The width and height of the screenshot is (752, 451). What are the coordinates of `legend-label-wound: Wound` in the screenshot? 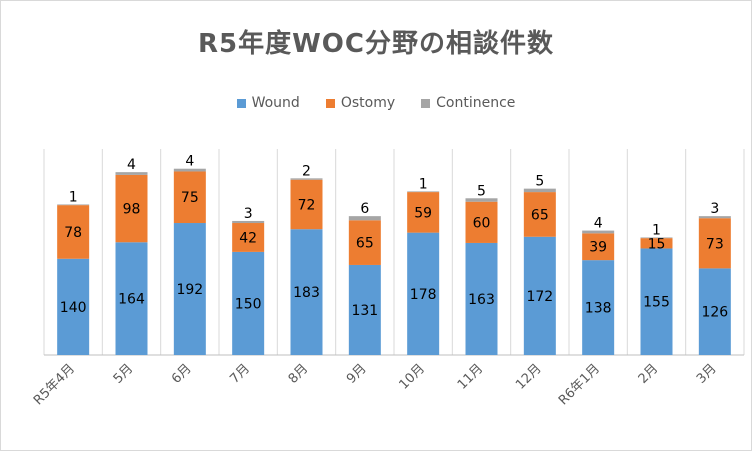 It's located at (275, 103).